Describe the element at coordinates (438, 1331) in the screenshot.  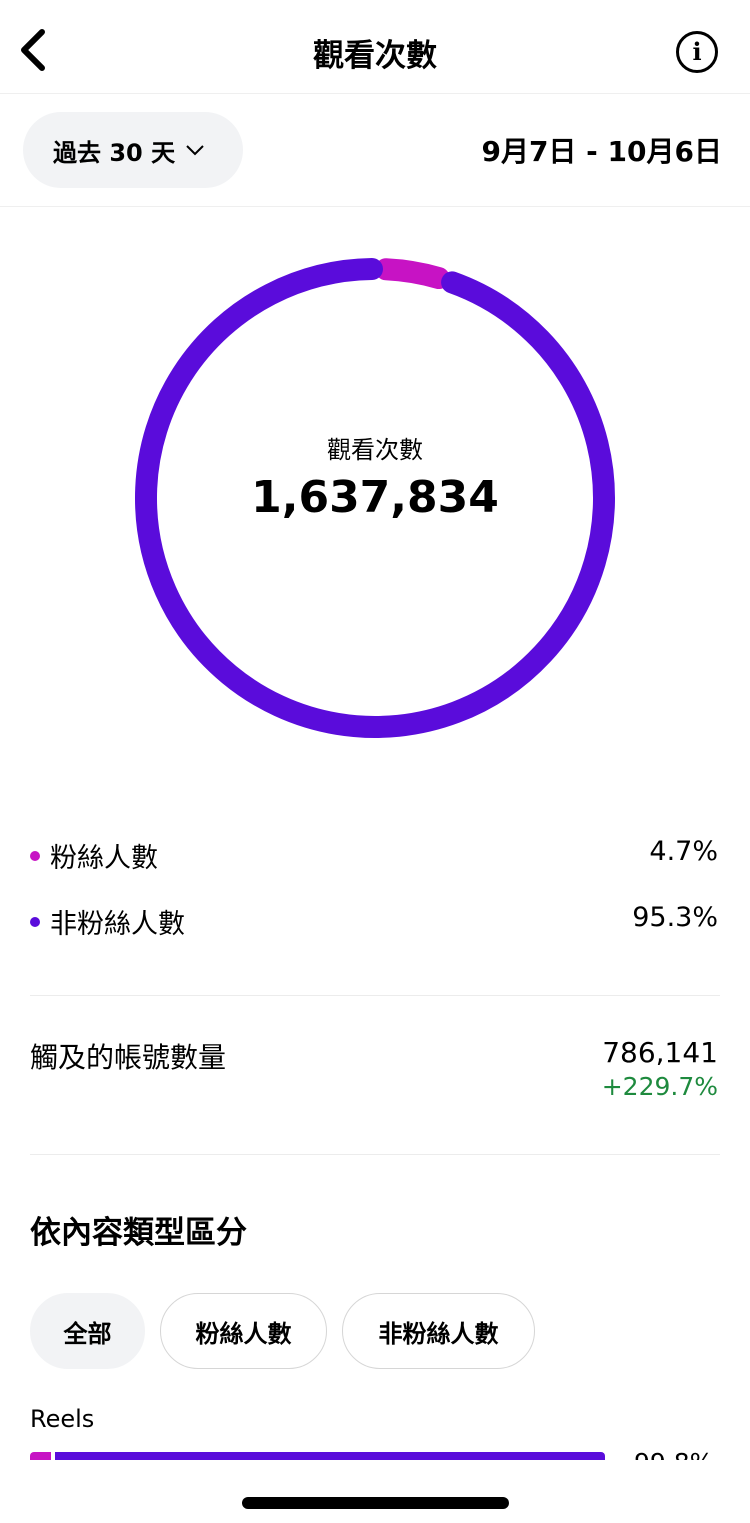
I see `chip-non-followers: 非粉絲人數` at that location.